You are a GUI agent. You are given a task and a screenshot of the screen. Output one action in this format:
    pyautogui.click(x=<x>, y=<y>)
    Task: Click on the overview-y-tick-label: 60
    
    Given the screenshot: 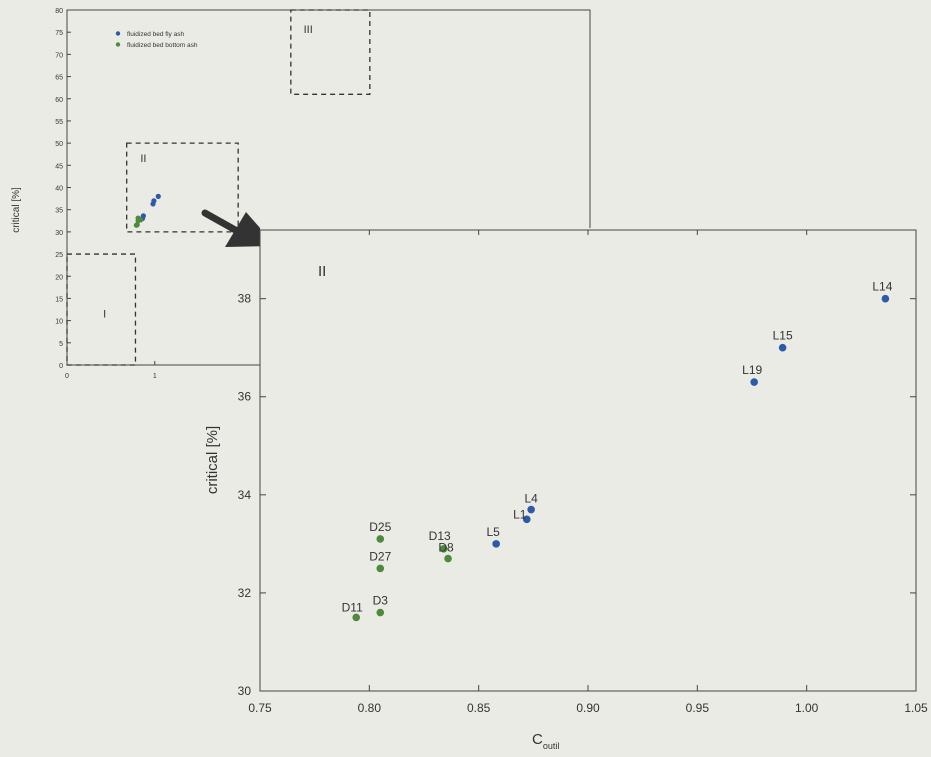 What is the action you would take?
    pyautogui.click(x=59, y=100)
    